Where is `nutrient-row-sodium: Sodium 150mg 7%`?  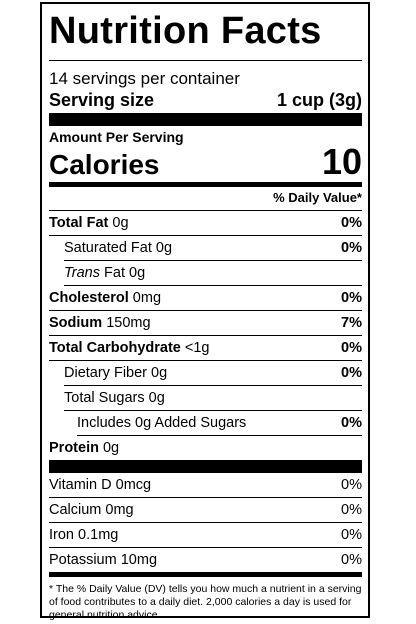
nutrient-row-sodium: Sodium 150mg 7% is located at coordinates (205, 323).